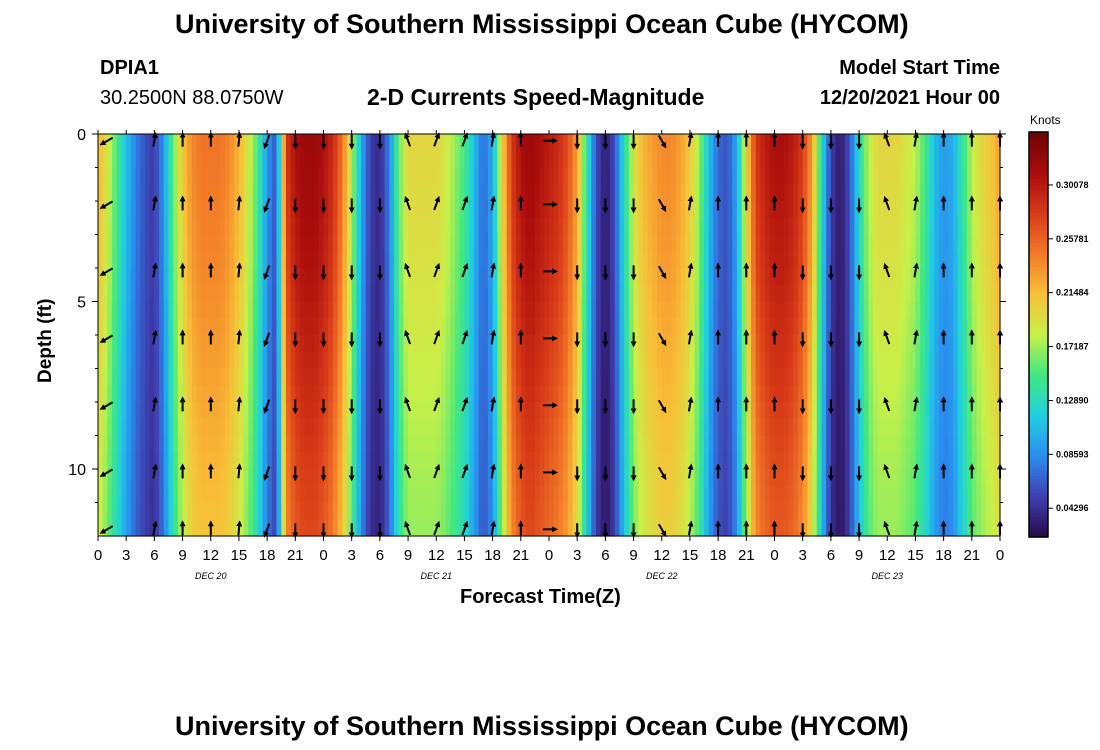 This screenshot has height=750, width=1100. Describe the element at coordinates (662, 576) in the screenshot. I see `date-label: DEC 22` at that location.